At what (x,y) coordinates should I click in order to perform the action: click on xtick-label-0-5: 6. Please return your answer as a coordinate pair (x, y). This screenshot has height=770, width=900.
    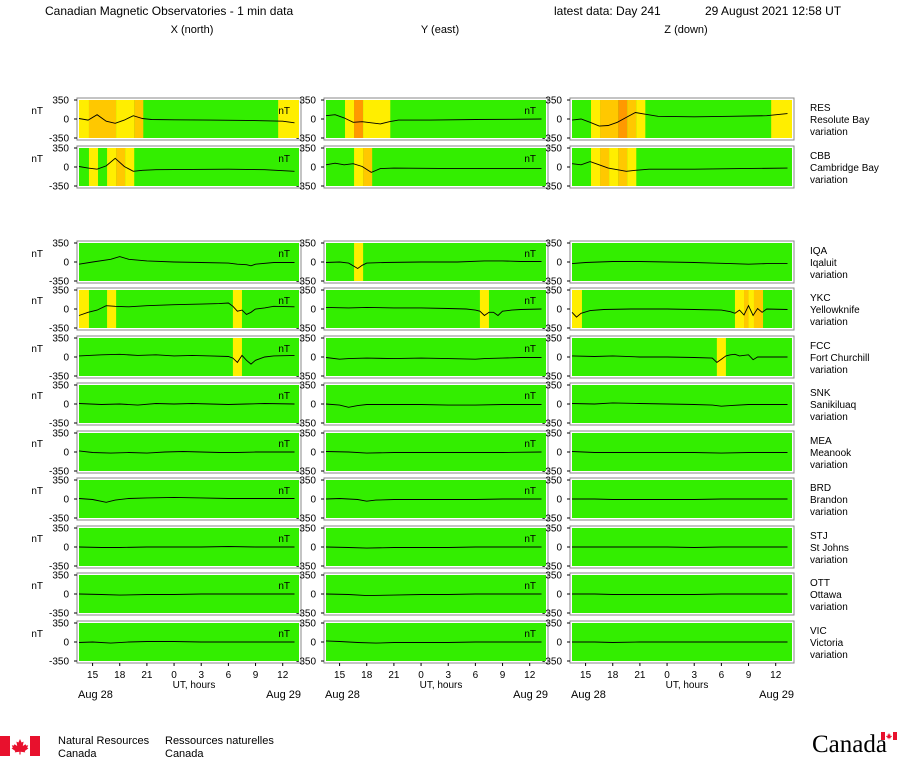
    Looking at the image, I should click on (229, 675).